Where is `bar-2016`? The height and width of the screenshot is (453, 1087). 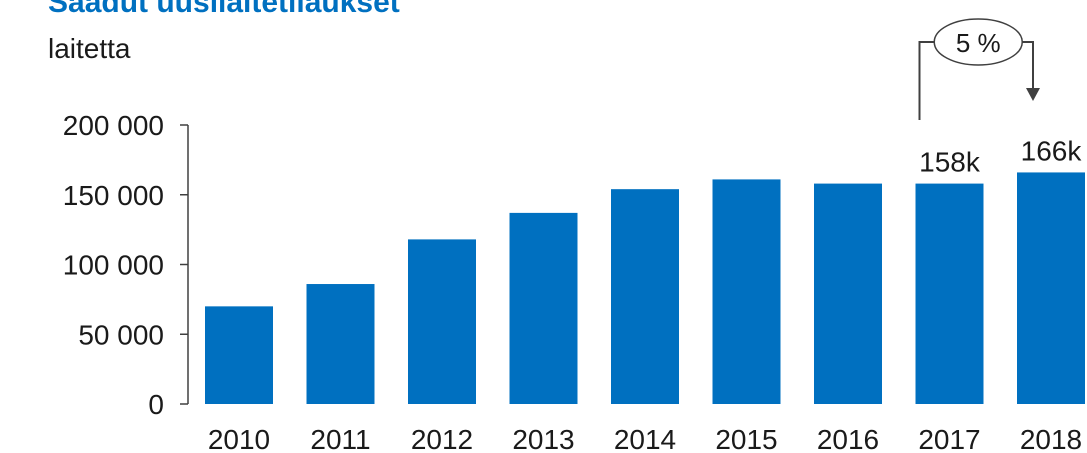 bar-2016 is located at coordinates (848, 293).